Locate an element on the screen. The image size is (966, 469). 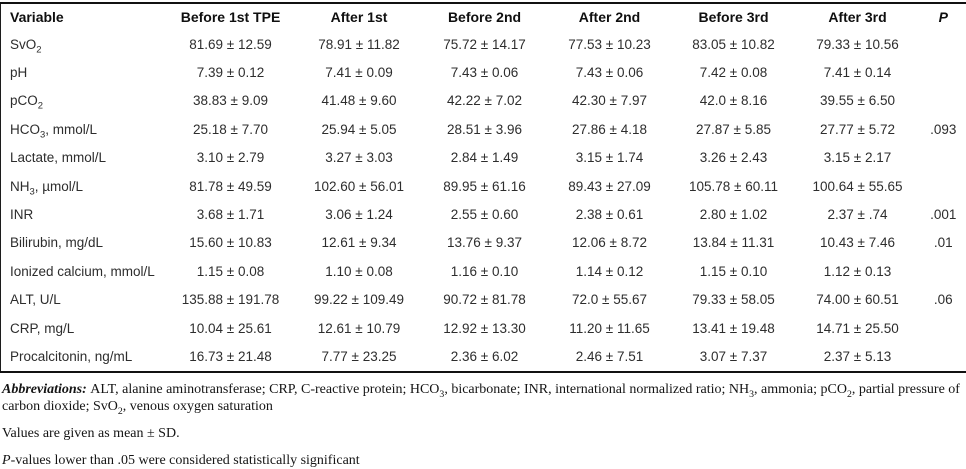
cell-before-3rd: 83.05 ± 10.82 is located at coordinates (734, 44).